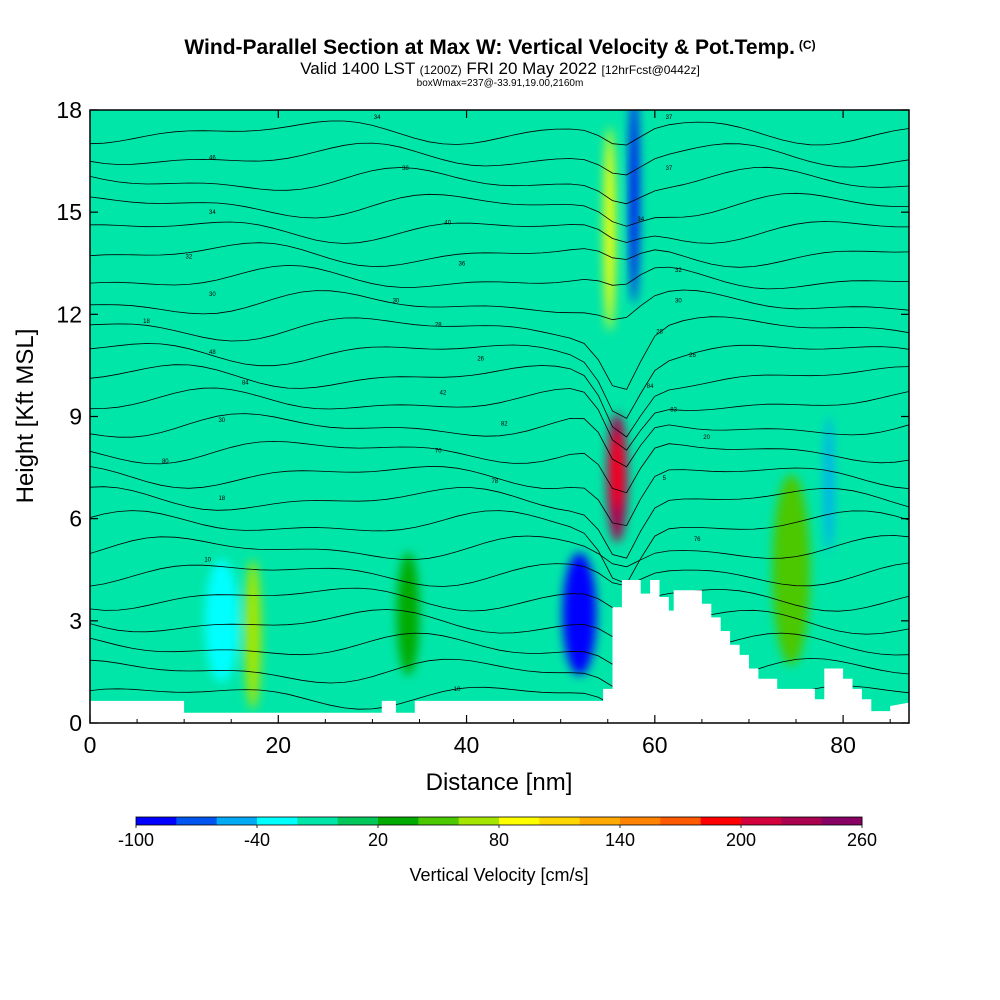 The image size is (1000, 1000). Describe the element at coordinates (405, 169) in the screenshot. I see `contour-label: 38` at that location.